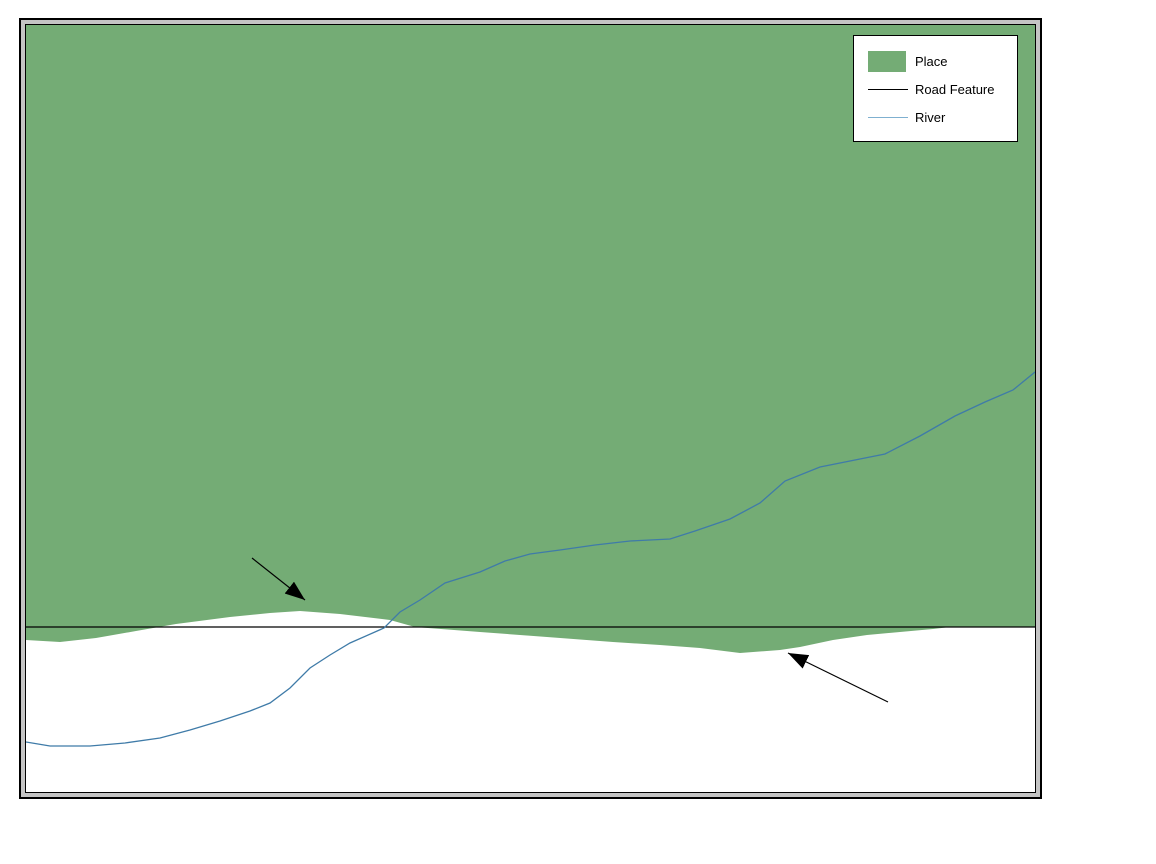  I want to click on road-feature-swatch-icon, so click(888, 89).